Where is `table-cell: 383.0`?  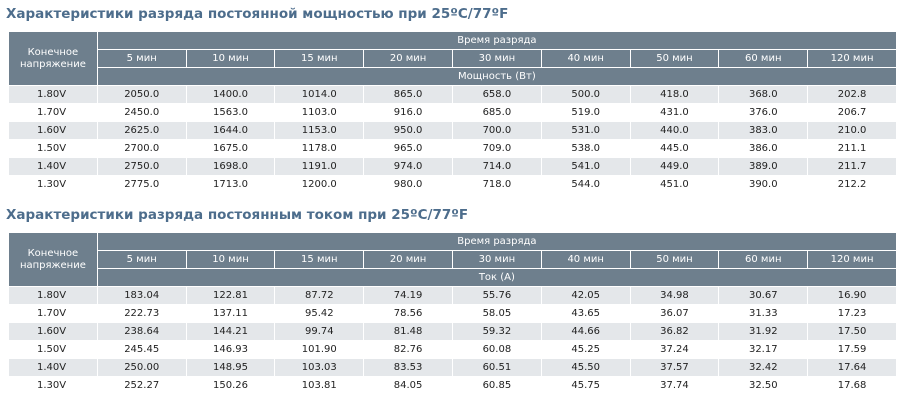
table-cell: 383.0 is located at coordinates (763, 130).